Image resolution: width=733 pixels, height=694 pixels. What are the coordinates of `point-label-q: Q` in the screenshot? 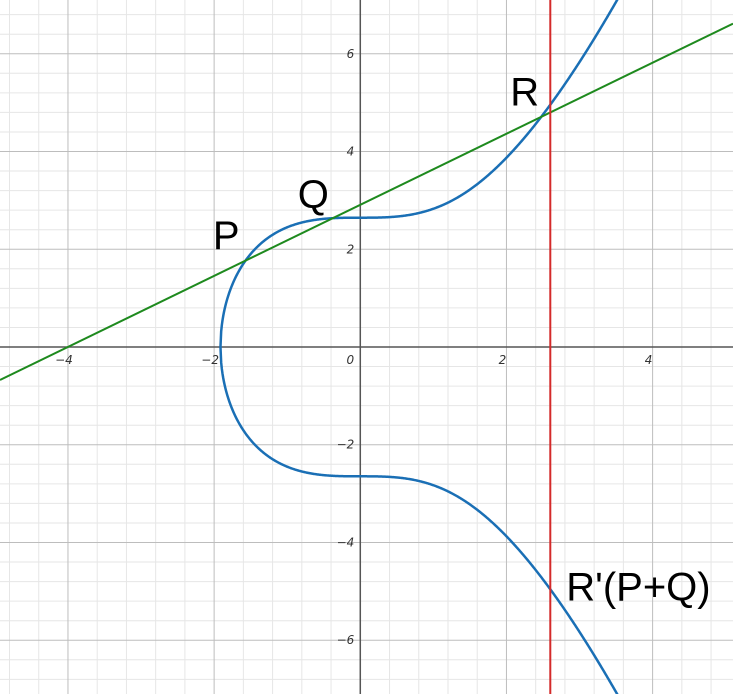 It's located at (313, 195).